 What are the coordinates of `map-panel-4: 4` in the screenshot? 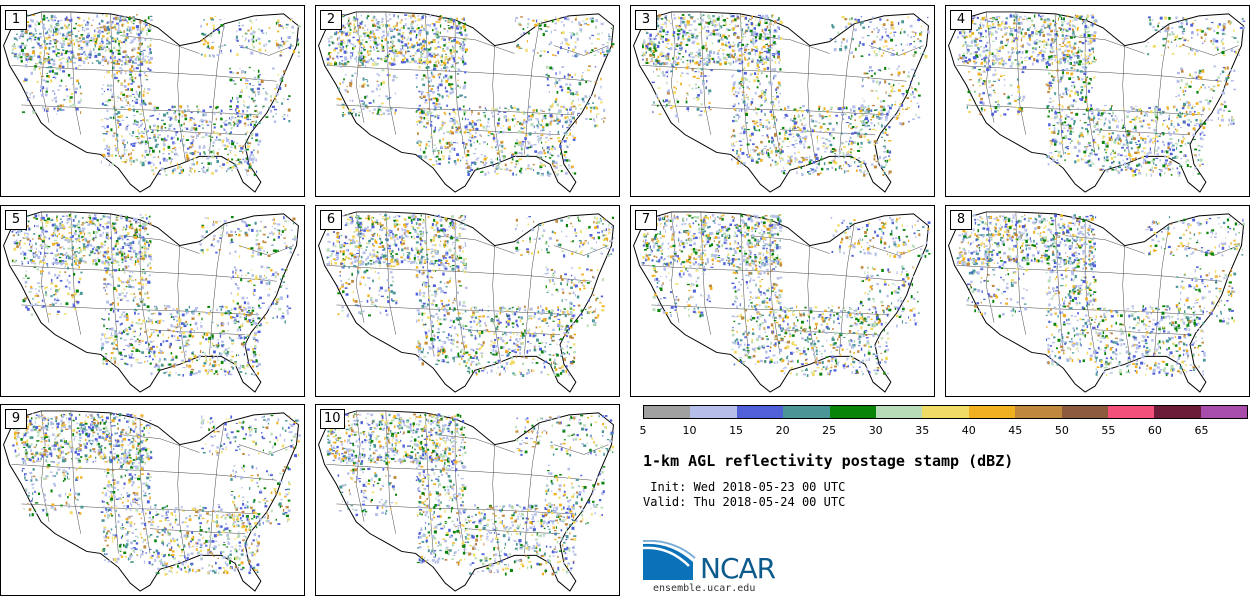 It's located at (1097, 101).